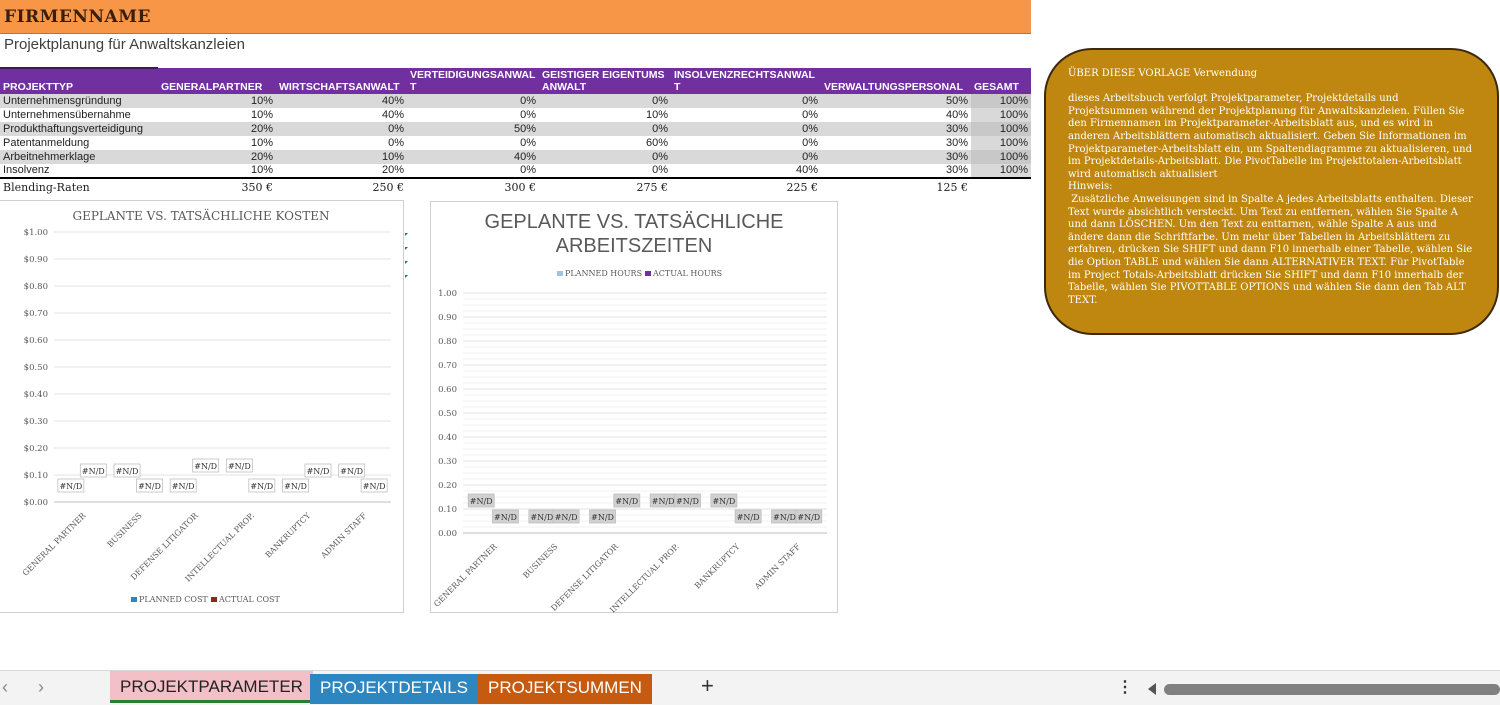 Image resolution: width=1500 pixels, height=705 pixels. Describe the element at coordinates (211, 687) in the screenshot. I see `tab-projektparameter: PROJEKTPARAMETER` at that location.